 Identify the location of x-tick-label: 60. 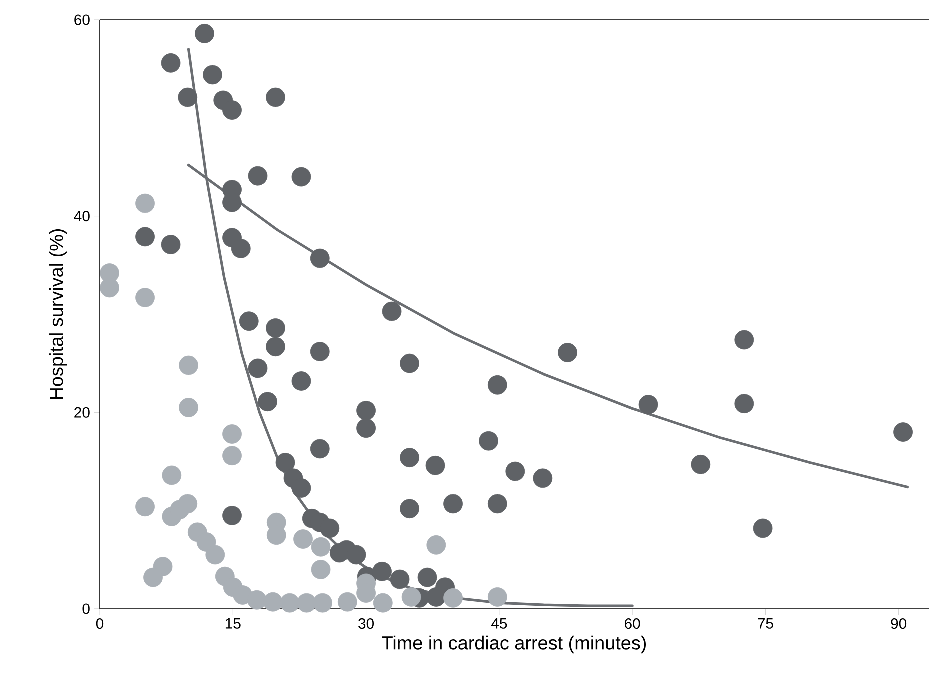
(632, 624).